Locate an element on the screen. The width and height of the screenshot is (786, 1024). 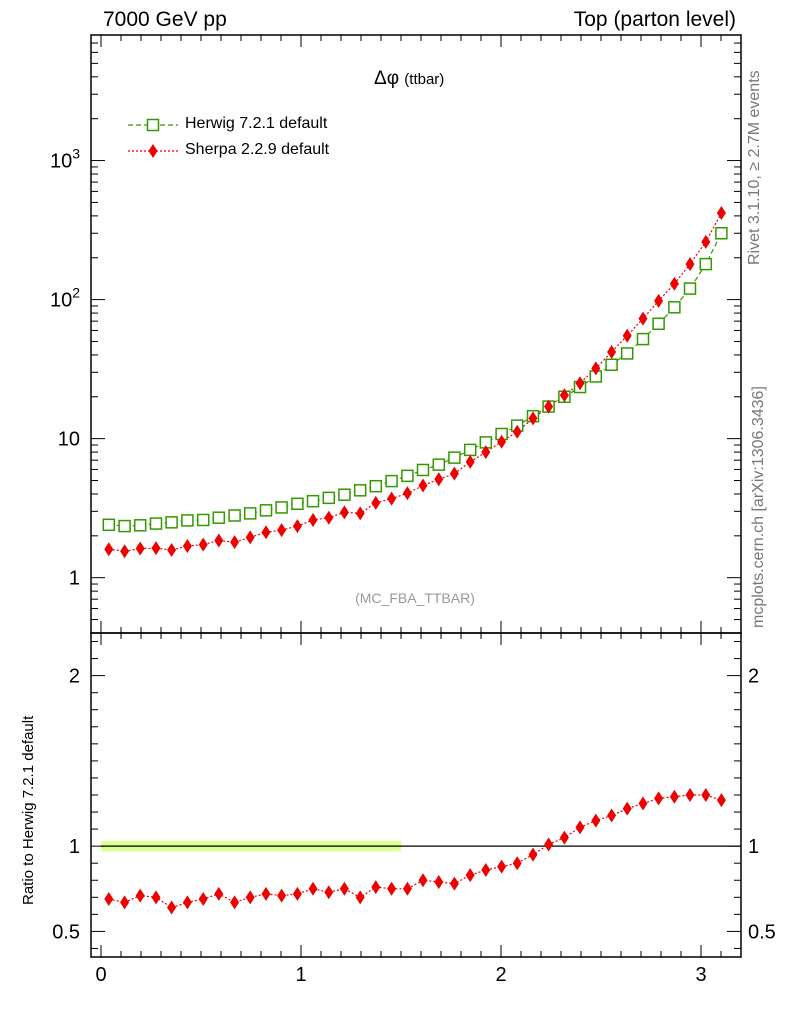
x-tick-label: 0 is located at coordinates (100, 975).